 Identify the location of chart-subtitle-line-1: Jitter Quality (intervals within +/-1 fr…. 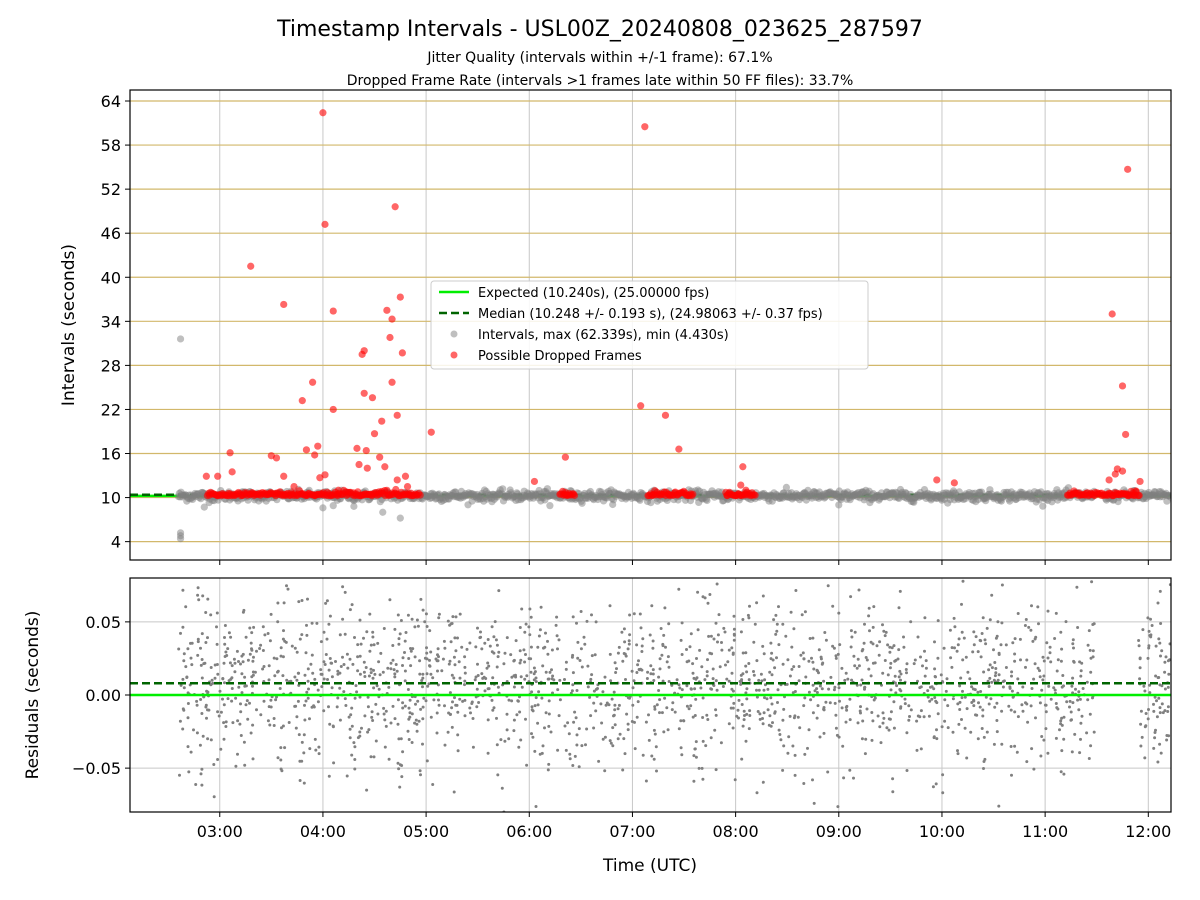
(599, 58).